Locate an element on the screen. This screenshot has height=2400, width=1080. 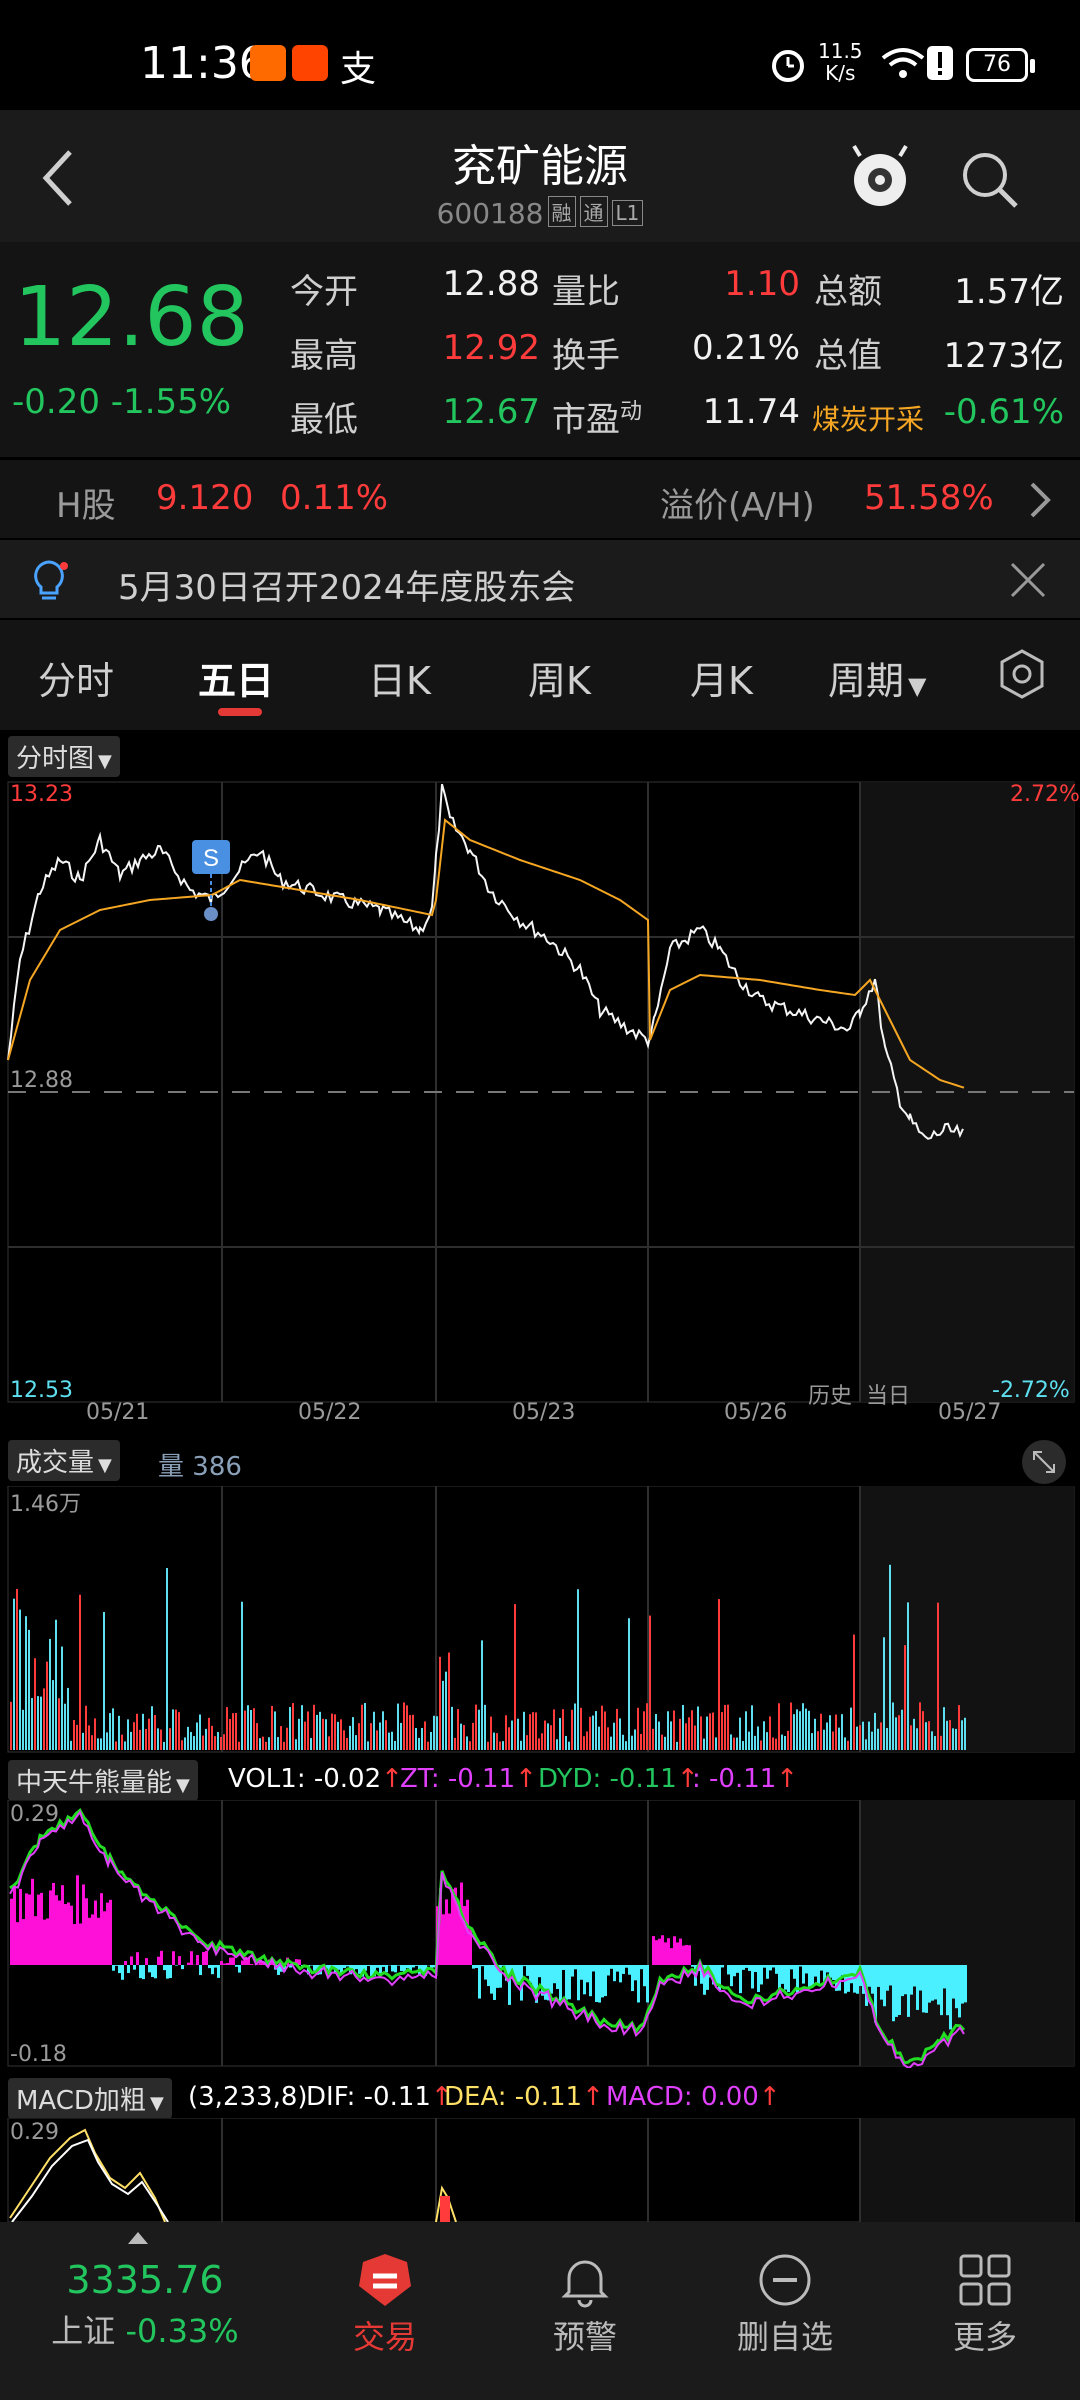
average-price-line is located at coordinates (486, 953).